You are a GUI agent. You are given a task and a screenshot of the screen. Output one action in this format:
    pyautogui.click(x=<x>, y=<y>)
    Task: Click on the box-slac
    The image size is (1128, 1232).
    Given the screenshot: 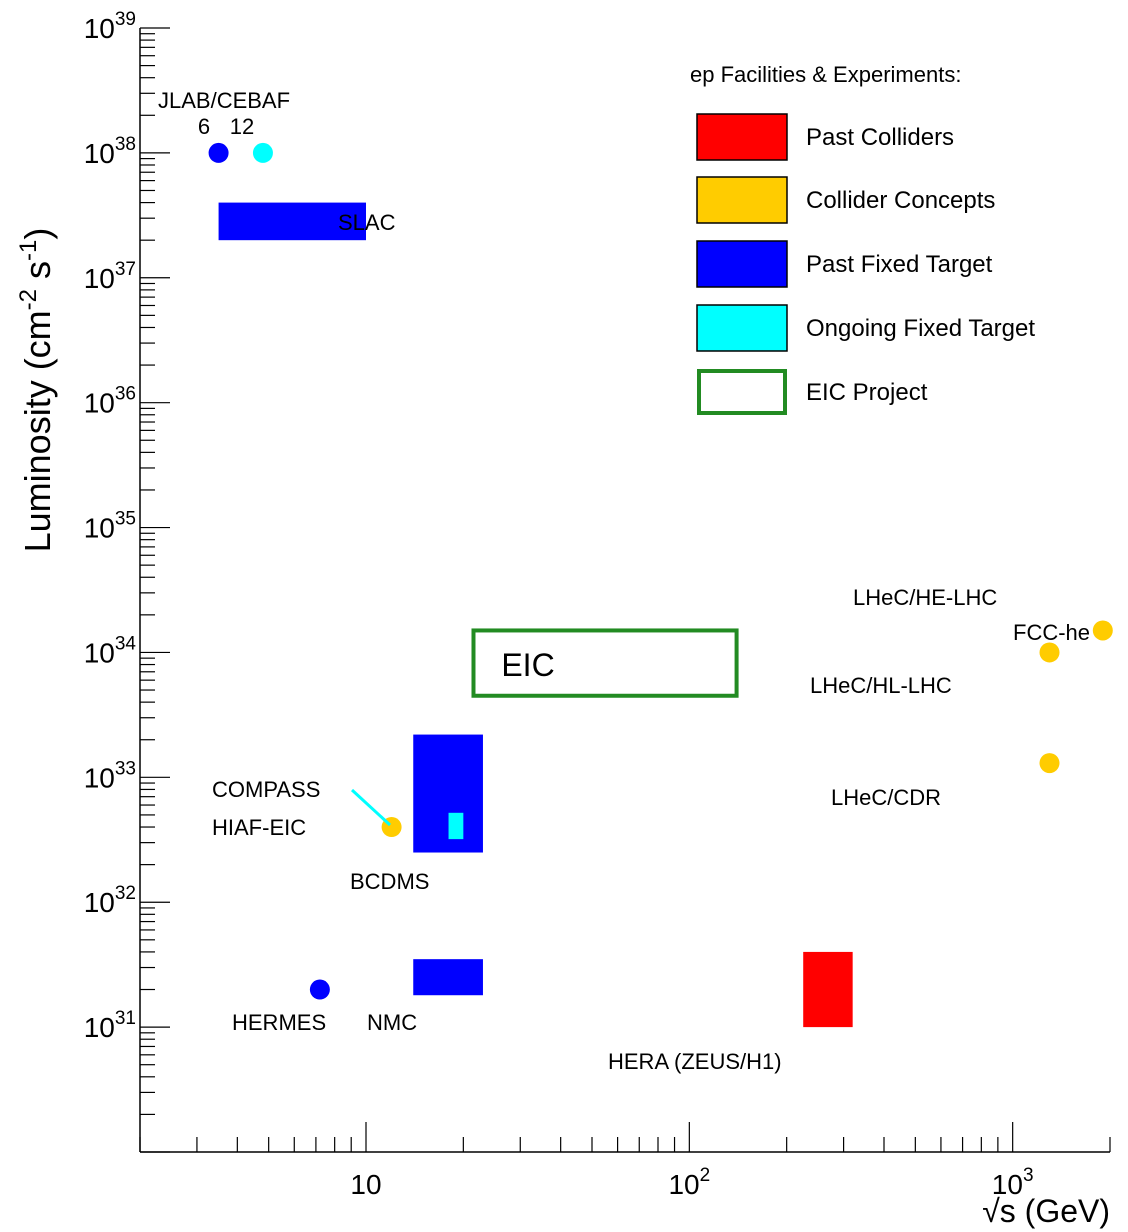 What is the action you would take?
    pyautogui.click(x=292, y=221)
    